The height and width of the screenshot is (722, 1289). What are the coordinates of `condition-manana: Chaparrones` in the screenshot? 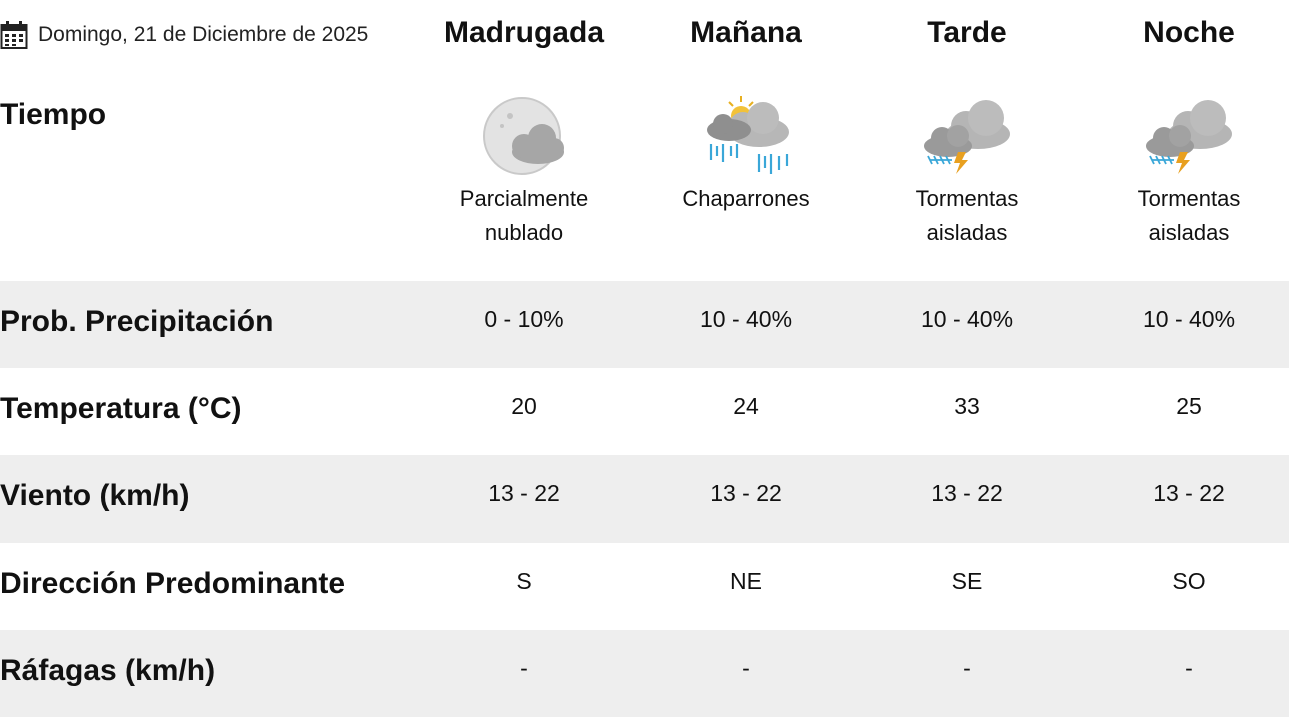 It's located at (746, 199).